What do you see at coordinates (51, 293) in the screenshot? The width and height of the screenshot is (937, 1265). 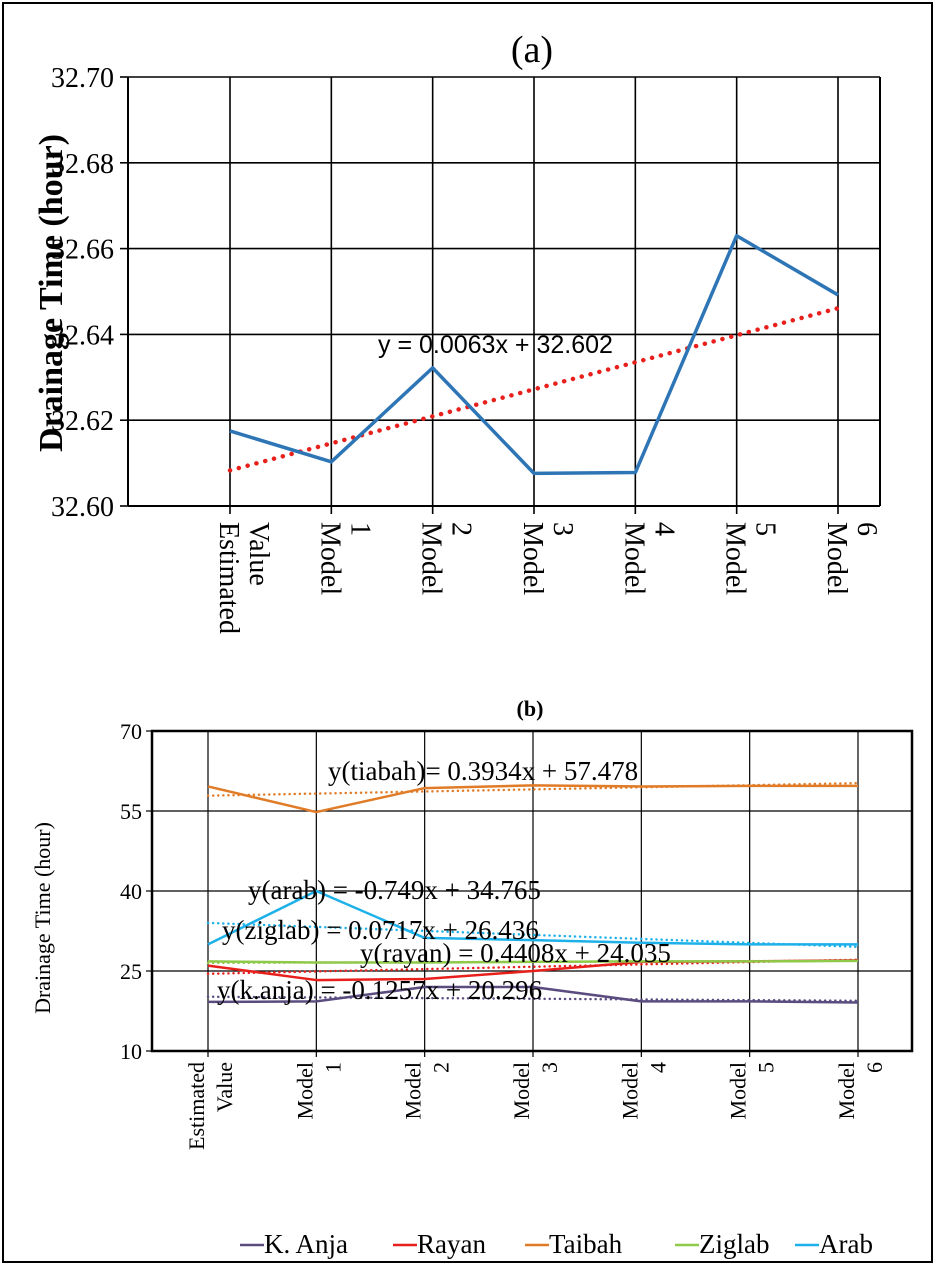 I see `chart-a-y-axis-label: Drainage Time (hour)` at bounding box center [51, 293].